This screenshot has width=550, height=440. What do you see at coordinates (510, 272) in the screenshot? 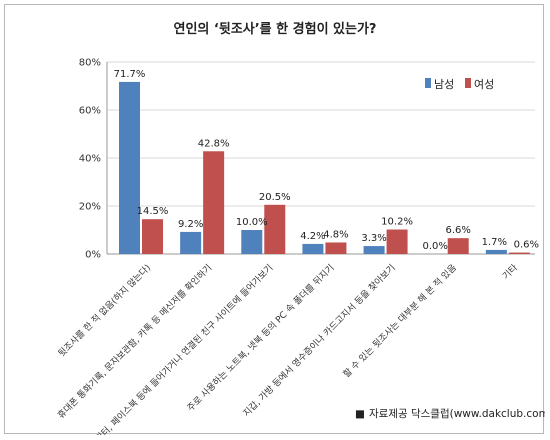
I see `x-tick-label: 기타` at bounding box center [510, 272].